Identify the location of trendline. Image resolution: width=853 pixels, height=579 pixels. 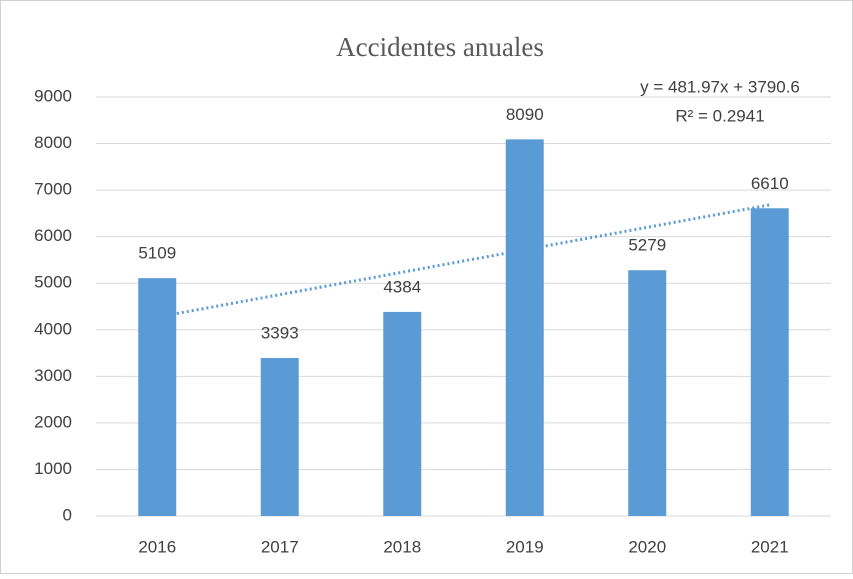
(463, 261).